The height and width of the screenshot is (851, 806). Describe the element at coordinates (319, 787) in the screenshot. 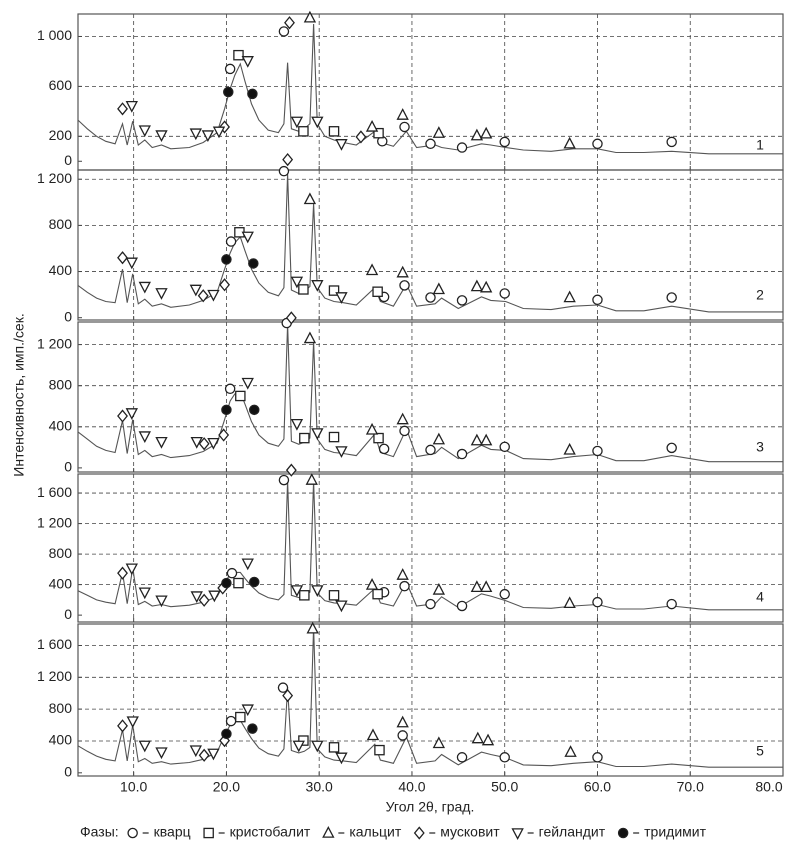

I see `x-tick-label: 30.0` at that location.